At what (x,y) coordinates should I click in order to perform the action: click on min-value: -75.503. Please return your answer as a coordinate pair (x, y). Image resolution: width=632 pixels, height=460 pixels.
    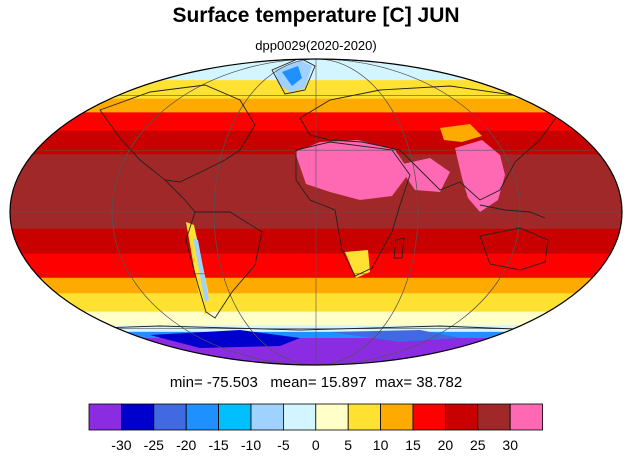
    Looking at the image, I should click on (232, 382).